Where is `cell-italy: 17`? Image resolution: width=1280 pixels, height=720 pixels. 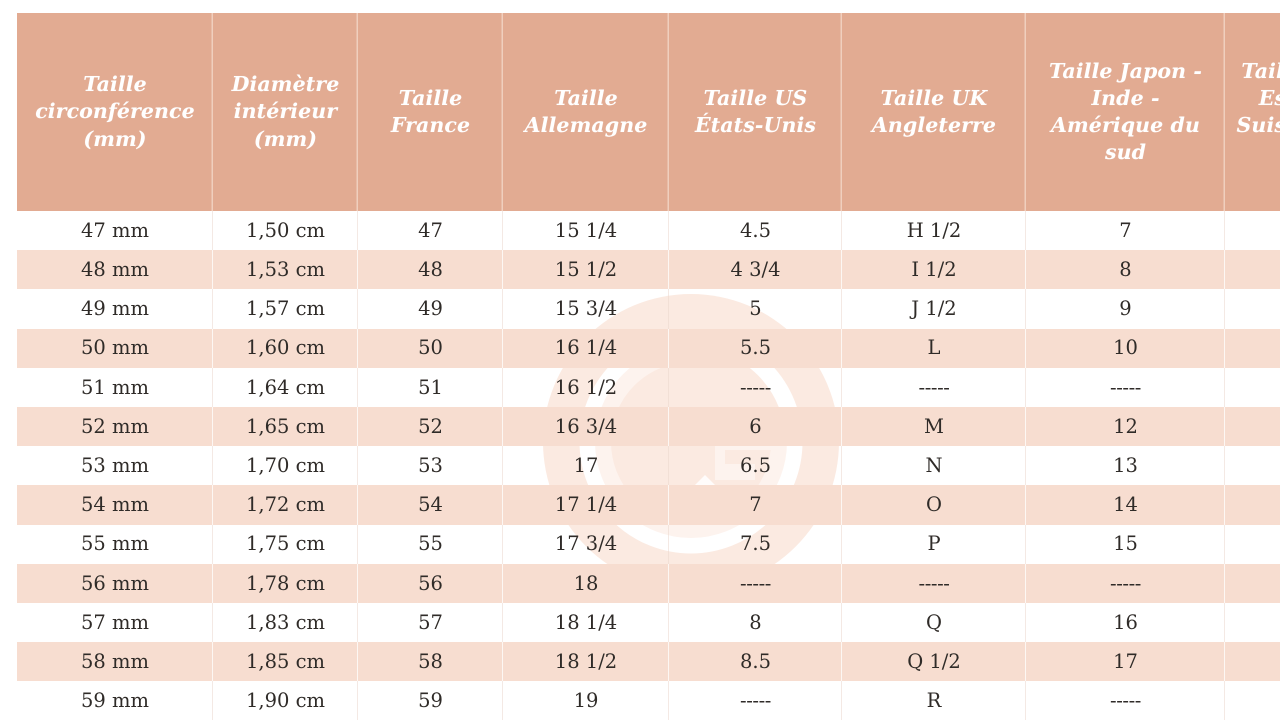
cell-italy: 17 is located at coordinates (1252, 622).